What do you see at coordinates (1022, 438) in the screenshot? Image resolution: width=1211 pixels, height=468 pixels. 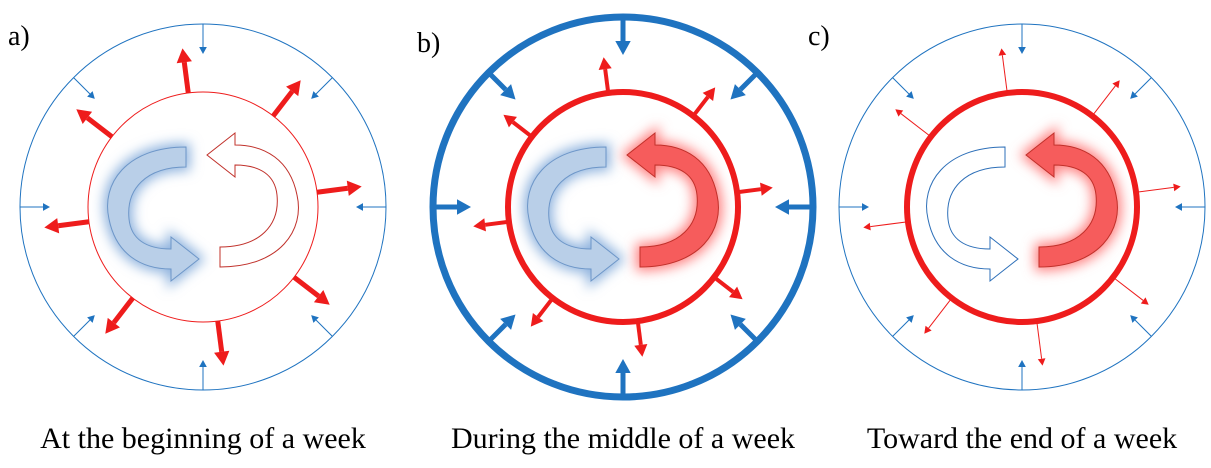 I see `panel-caption: Toward the end of a week` at bounding box center [1022, 438].